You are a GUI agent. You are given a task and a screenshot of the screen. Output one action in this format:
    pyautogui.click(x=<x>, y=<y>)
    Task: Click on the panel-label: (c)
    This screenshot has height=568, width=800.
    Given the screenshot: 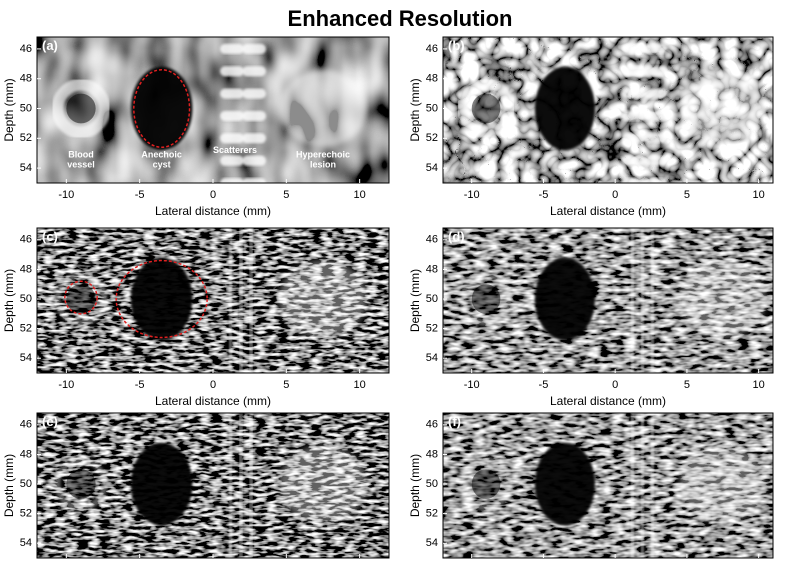 What is the action you would take?
    pyautogui.click(x=50, y=236)
    